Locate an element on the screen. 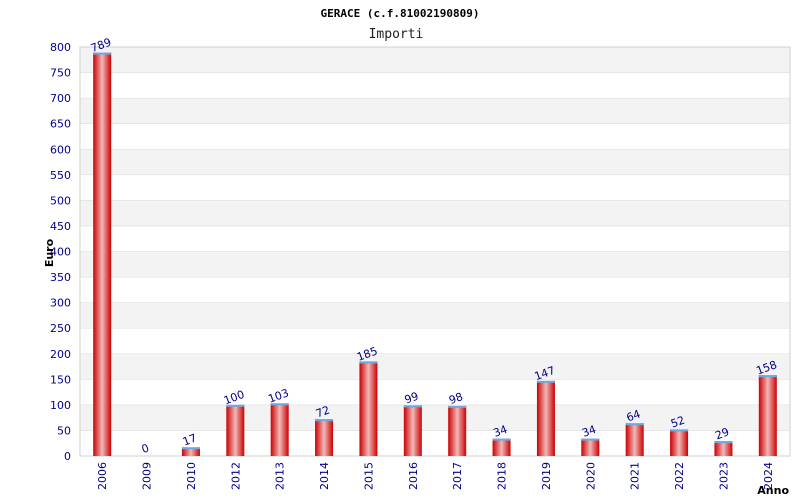 The width and height of the screenshot is (800, 500). data-label: 98 is located at coordinates (456, 398).